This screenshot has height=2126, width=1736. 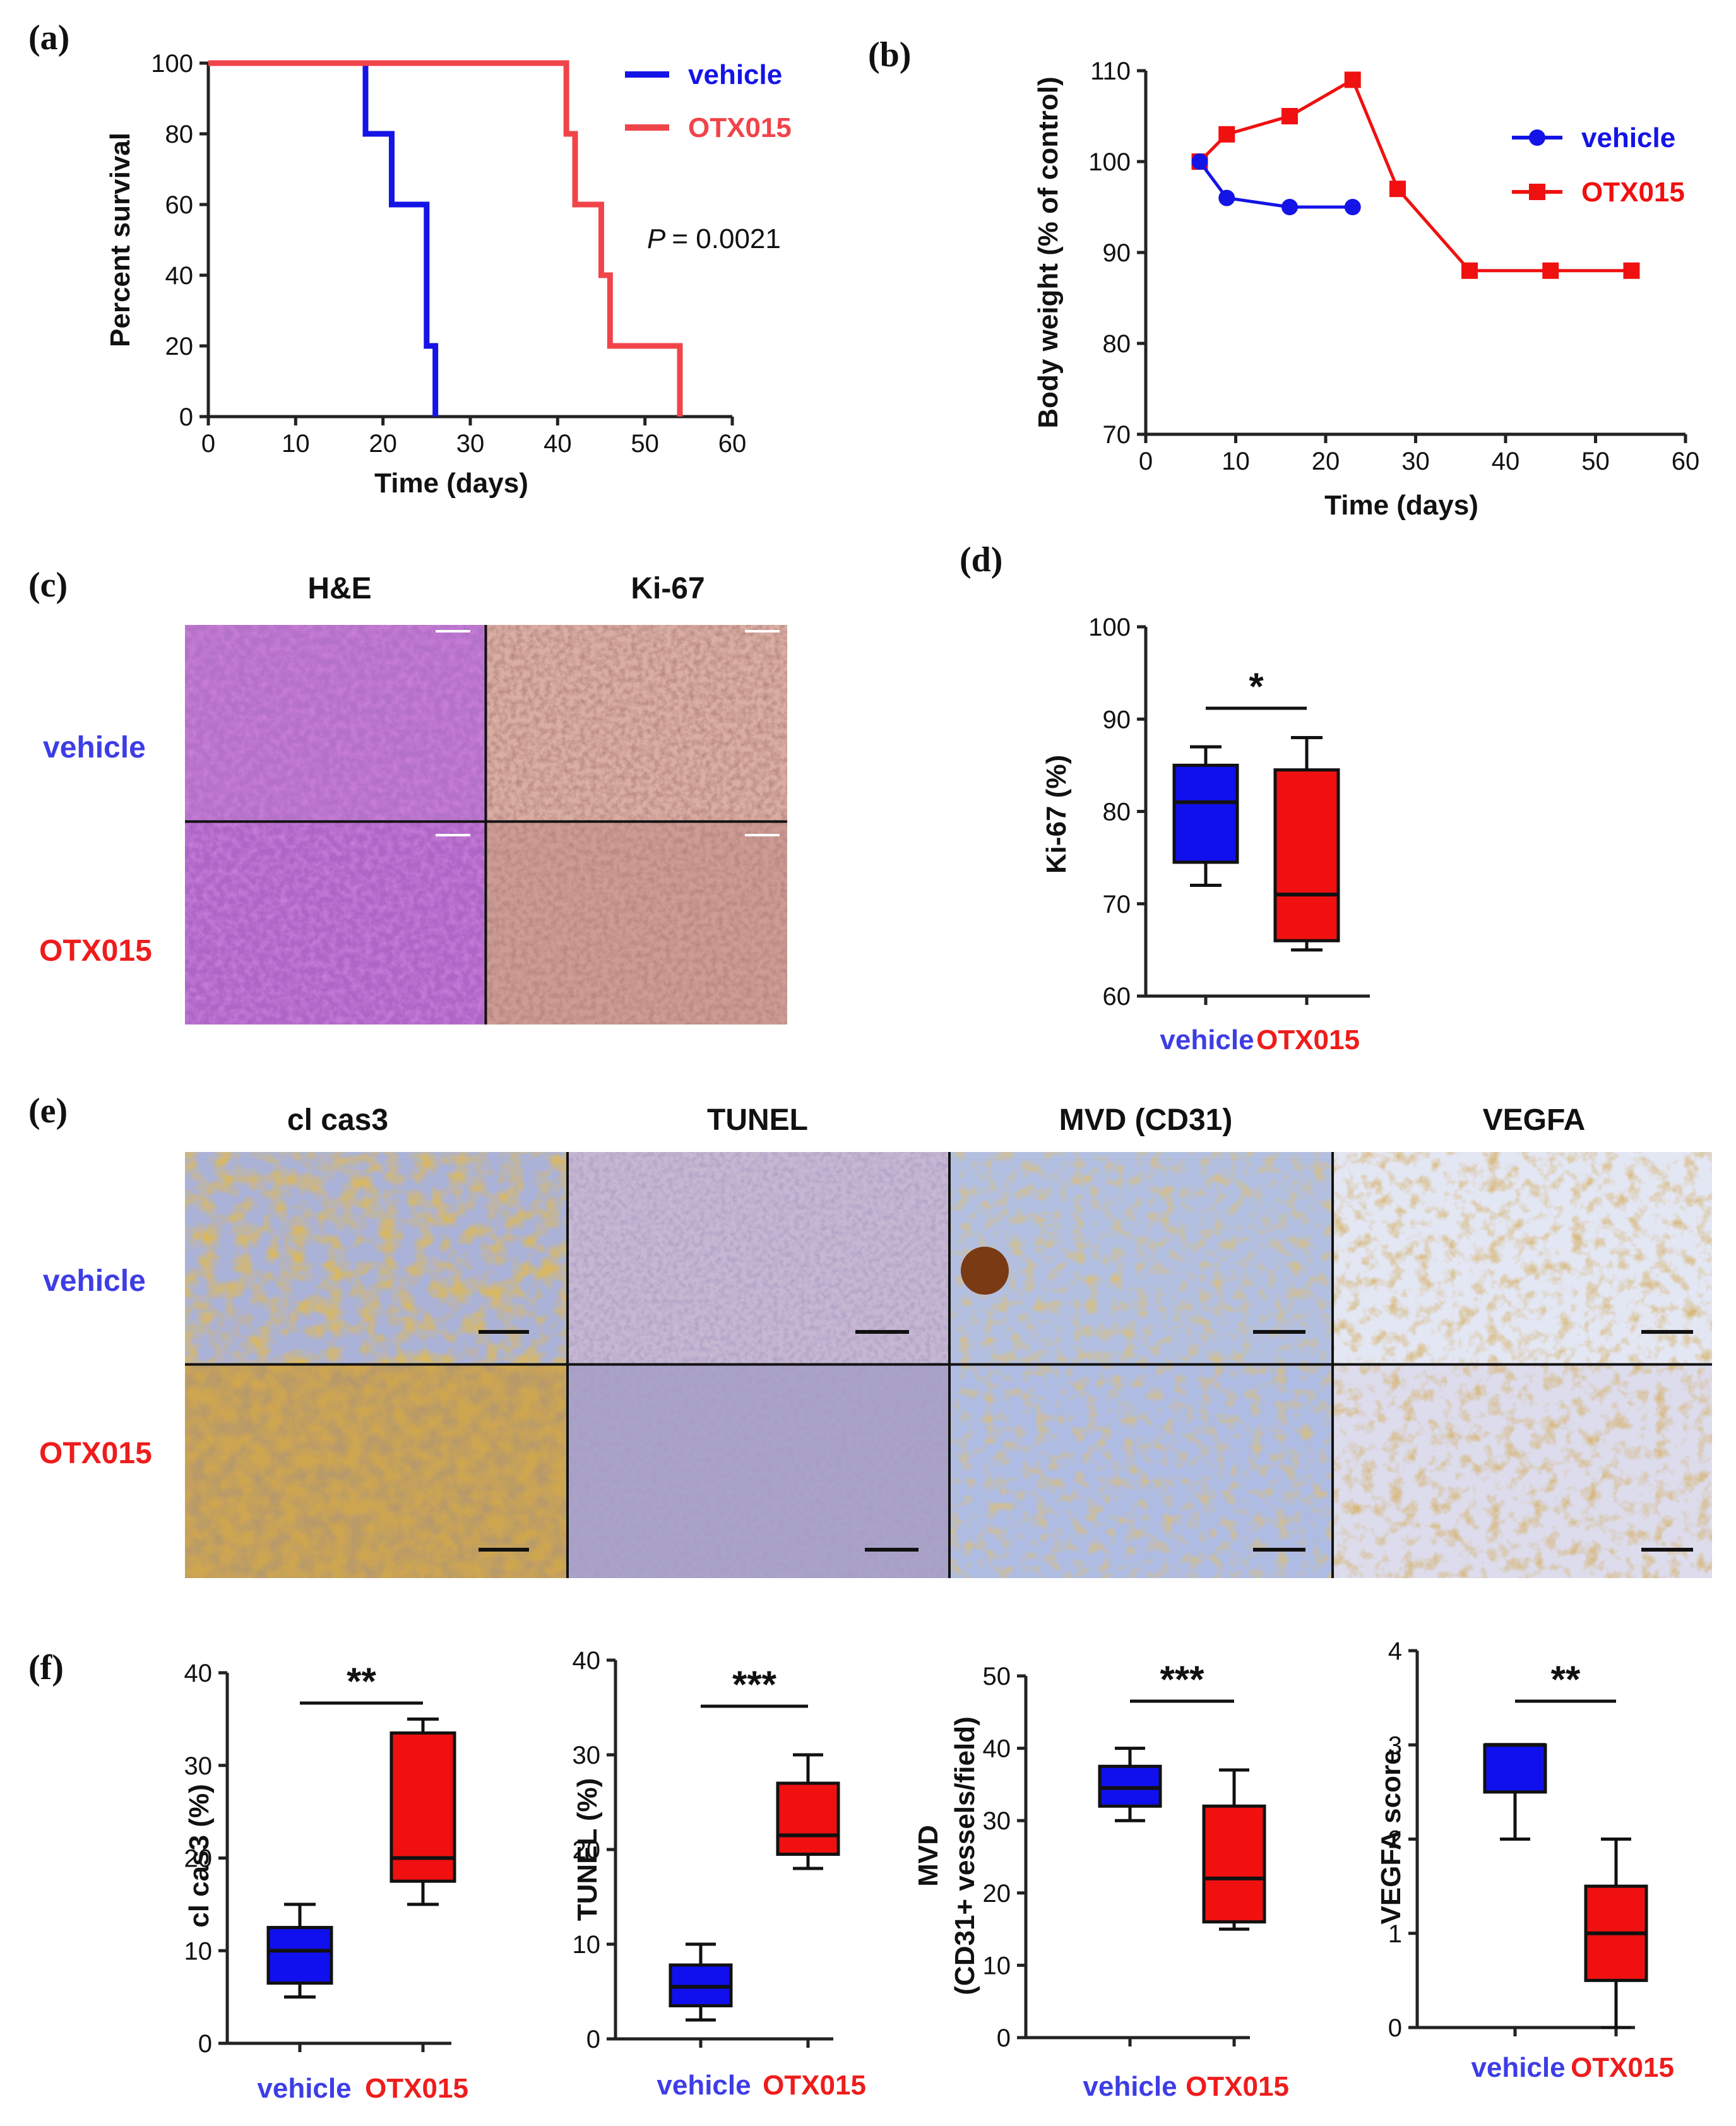 I want to click on tunel-boxplot: 0 10 20 30 40 vehicle OTX015 *** TUNEL (%), so click(x=719, y=1874).